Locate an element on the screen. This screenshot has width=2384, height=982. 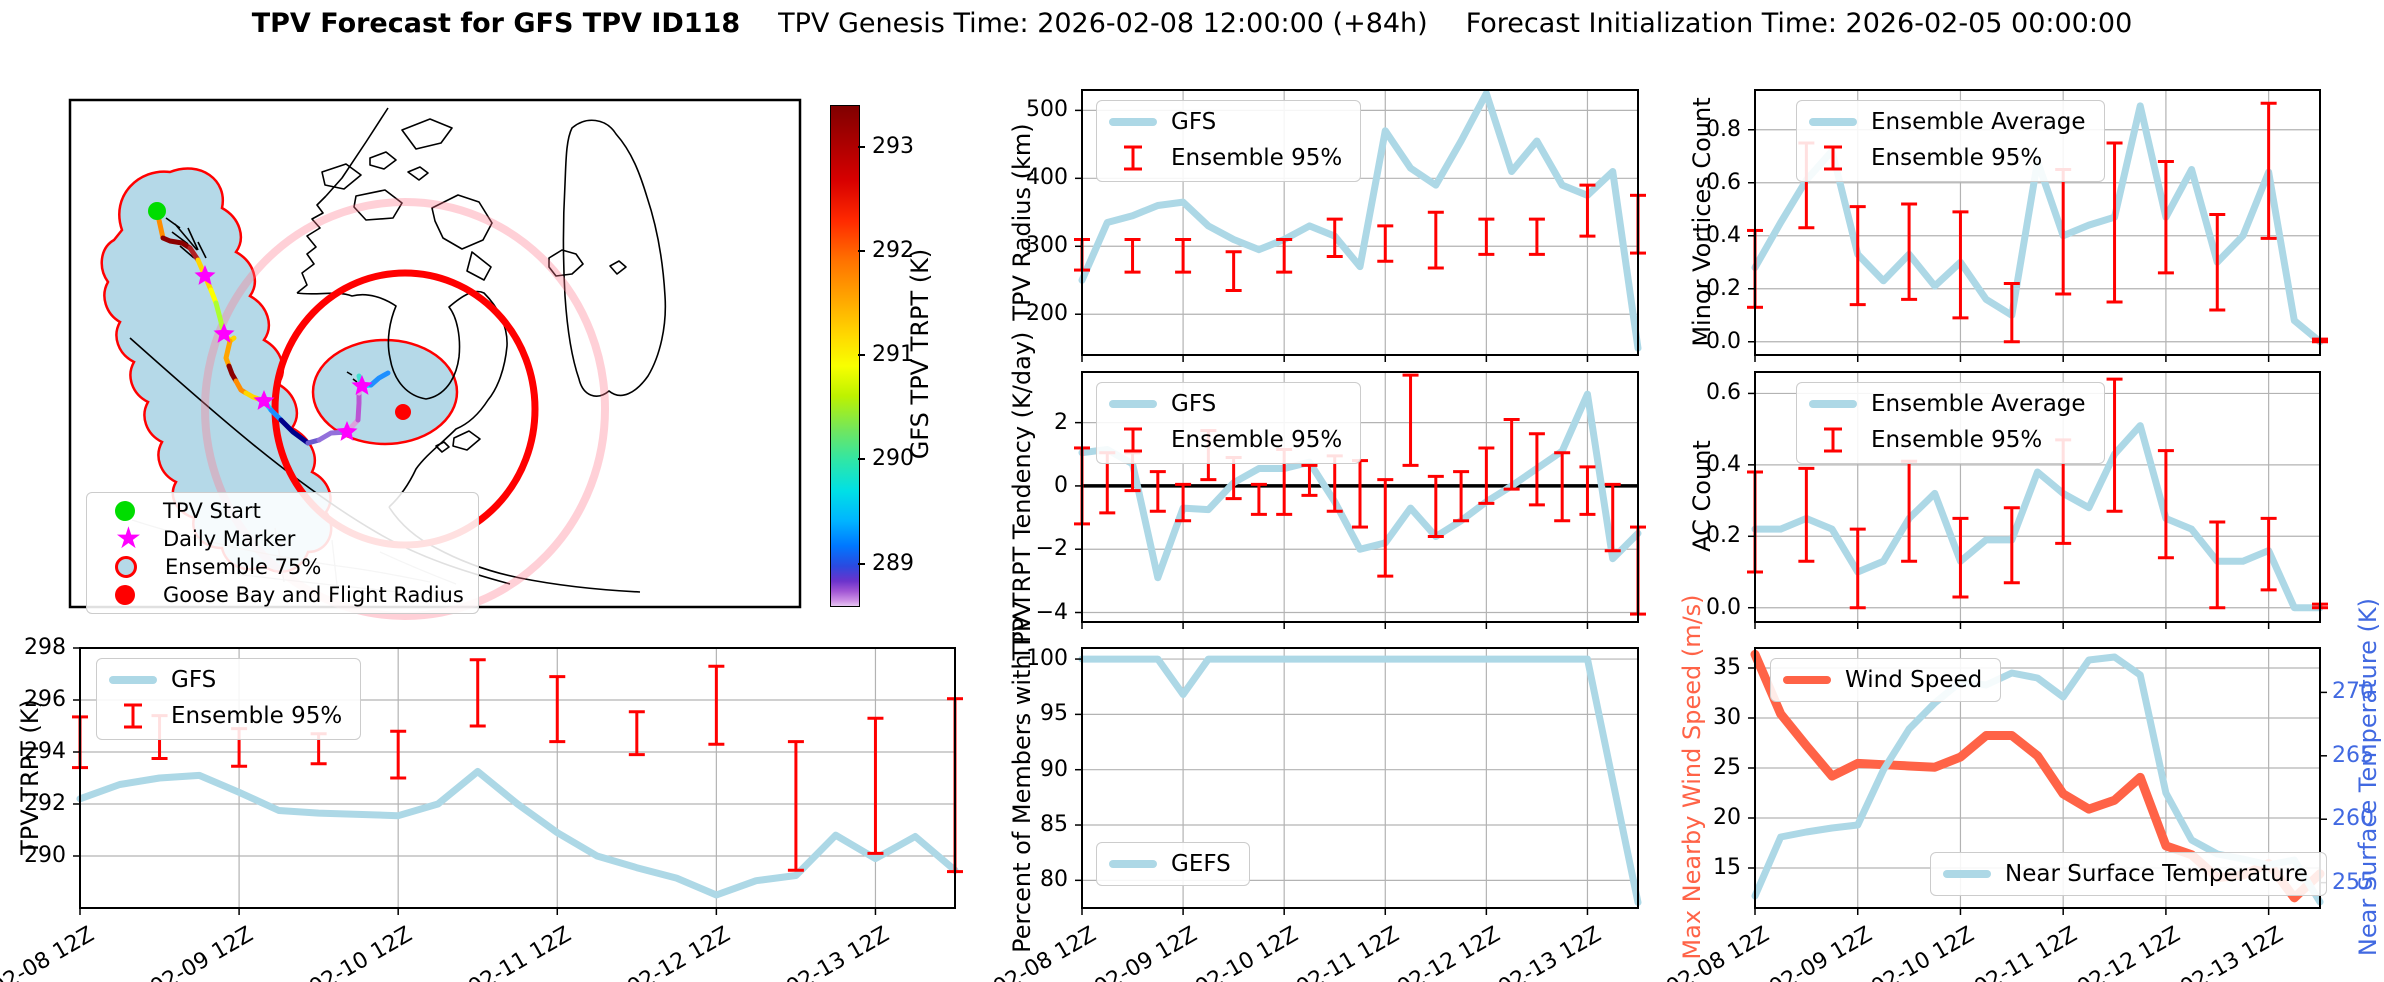
map-legend-label: Daily Marker is located at coordinates (229, 539).